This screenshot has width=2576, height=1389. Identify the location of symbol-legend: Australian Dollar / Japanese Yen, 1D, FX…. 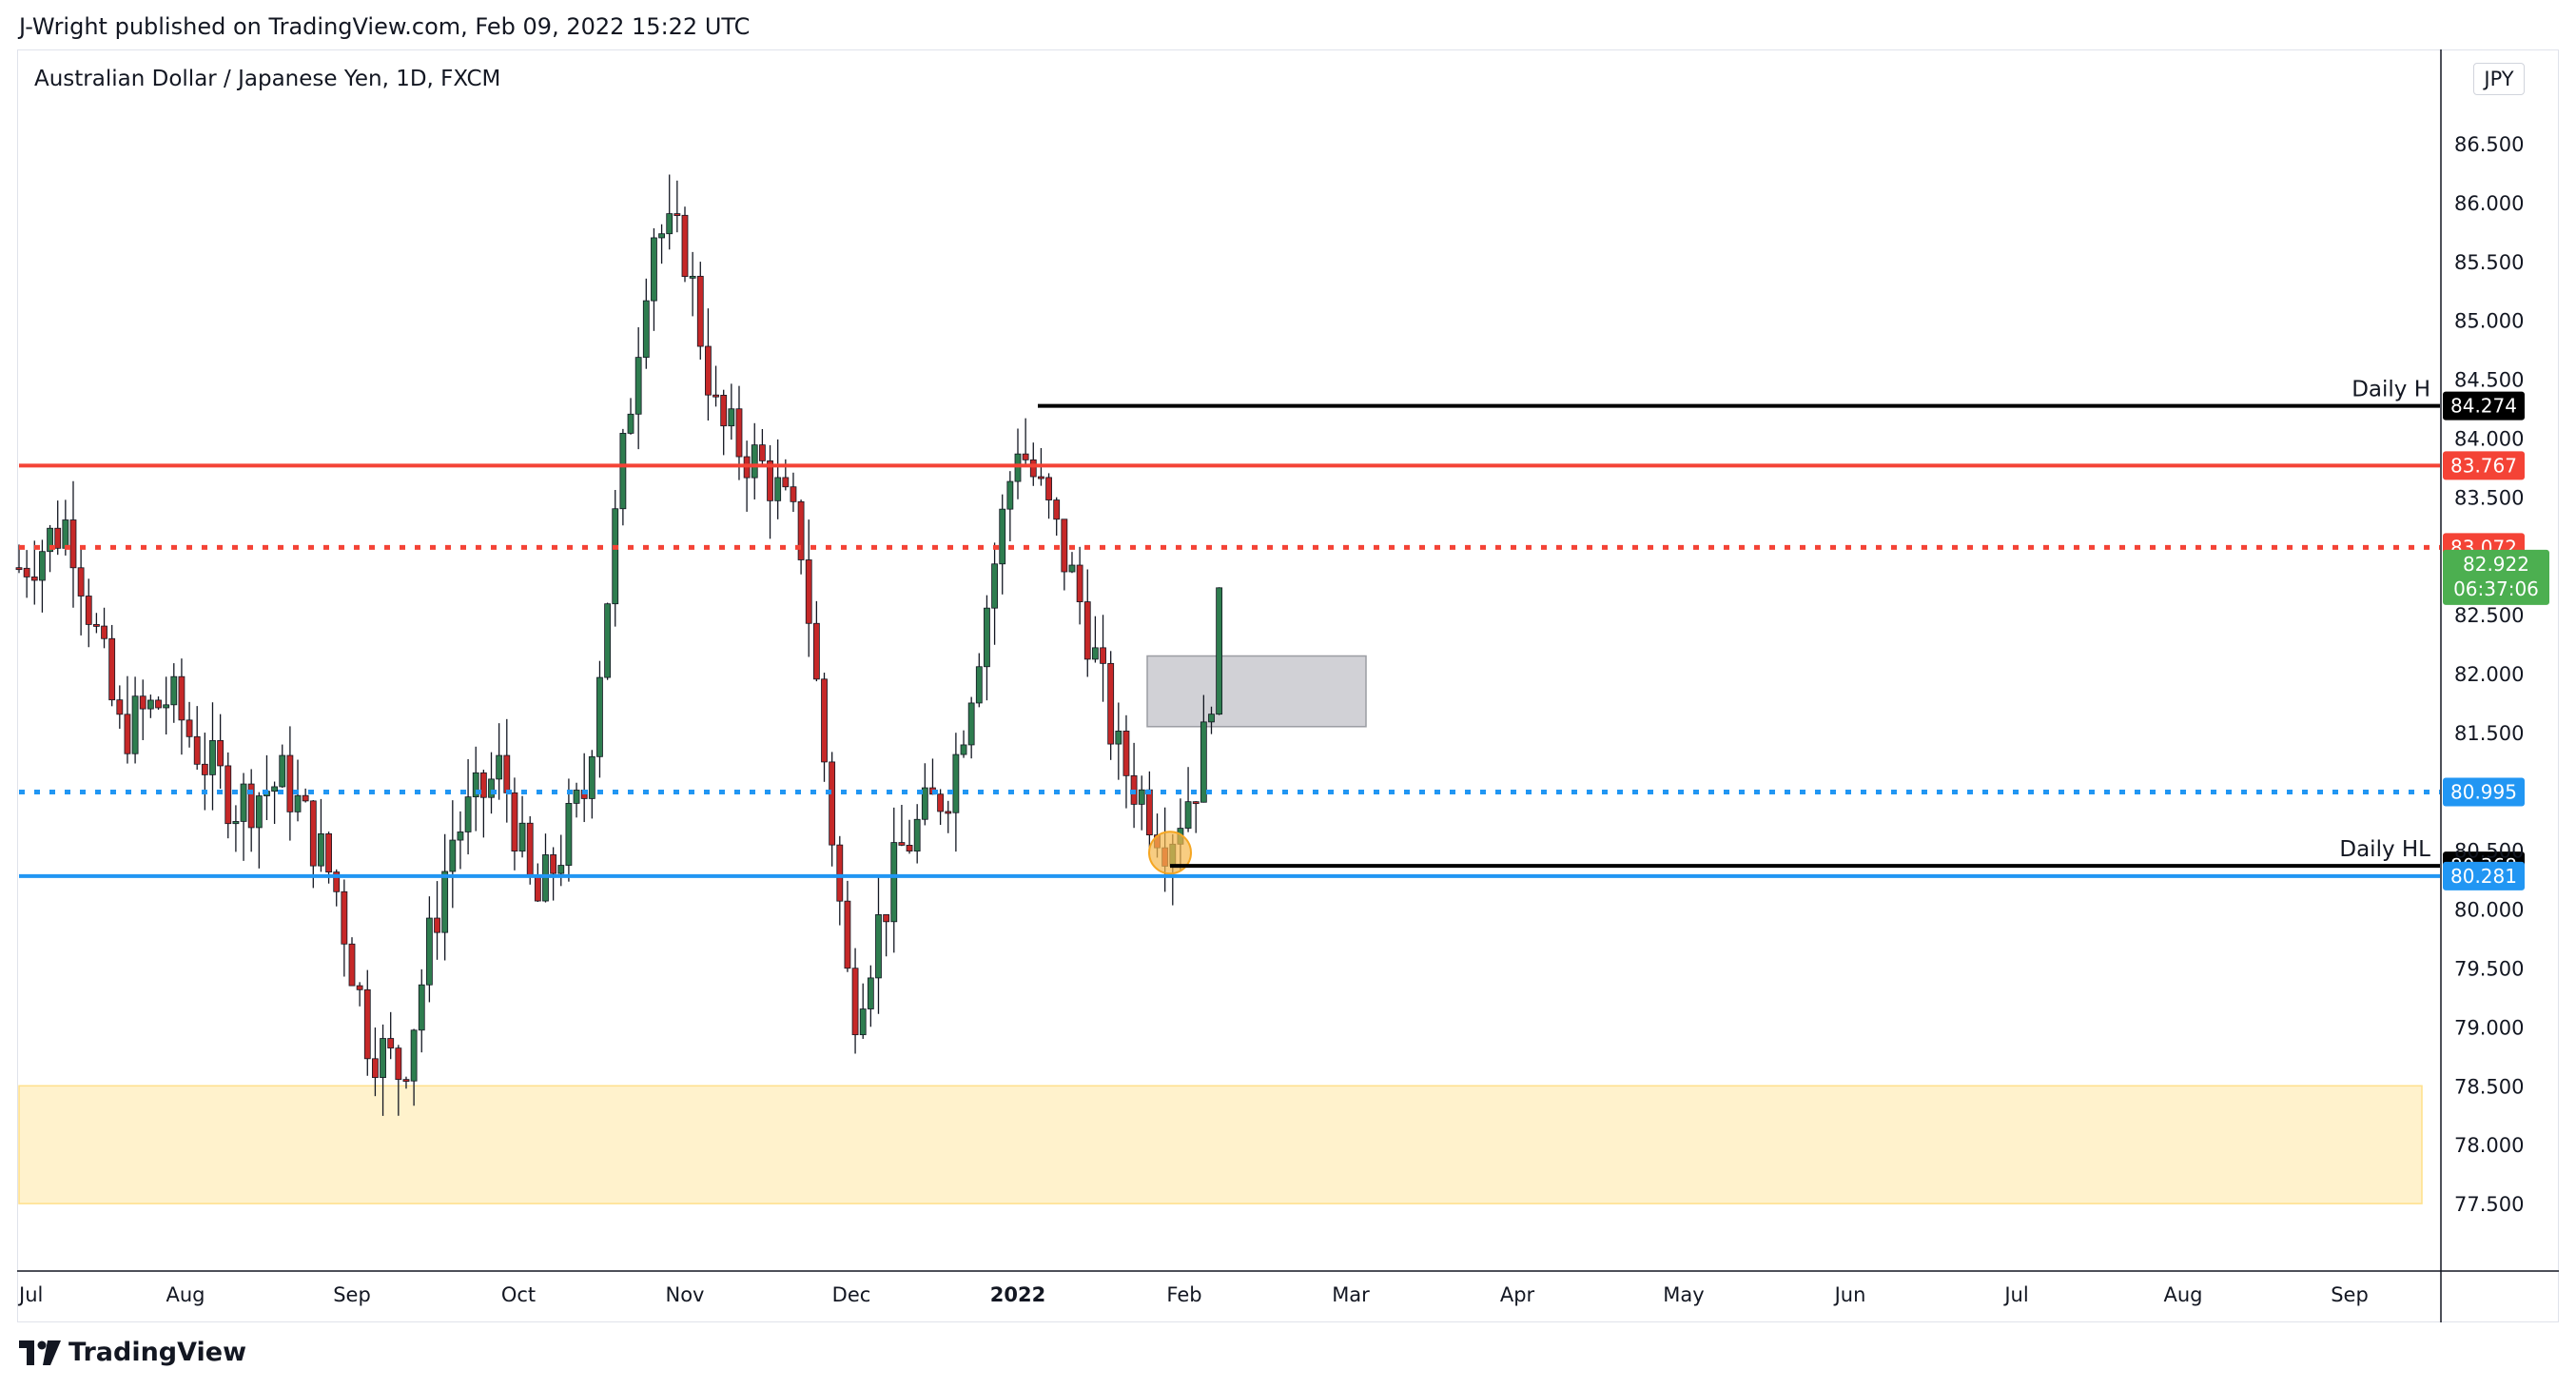
(268, 79).